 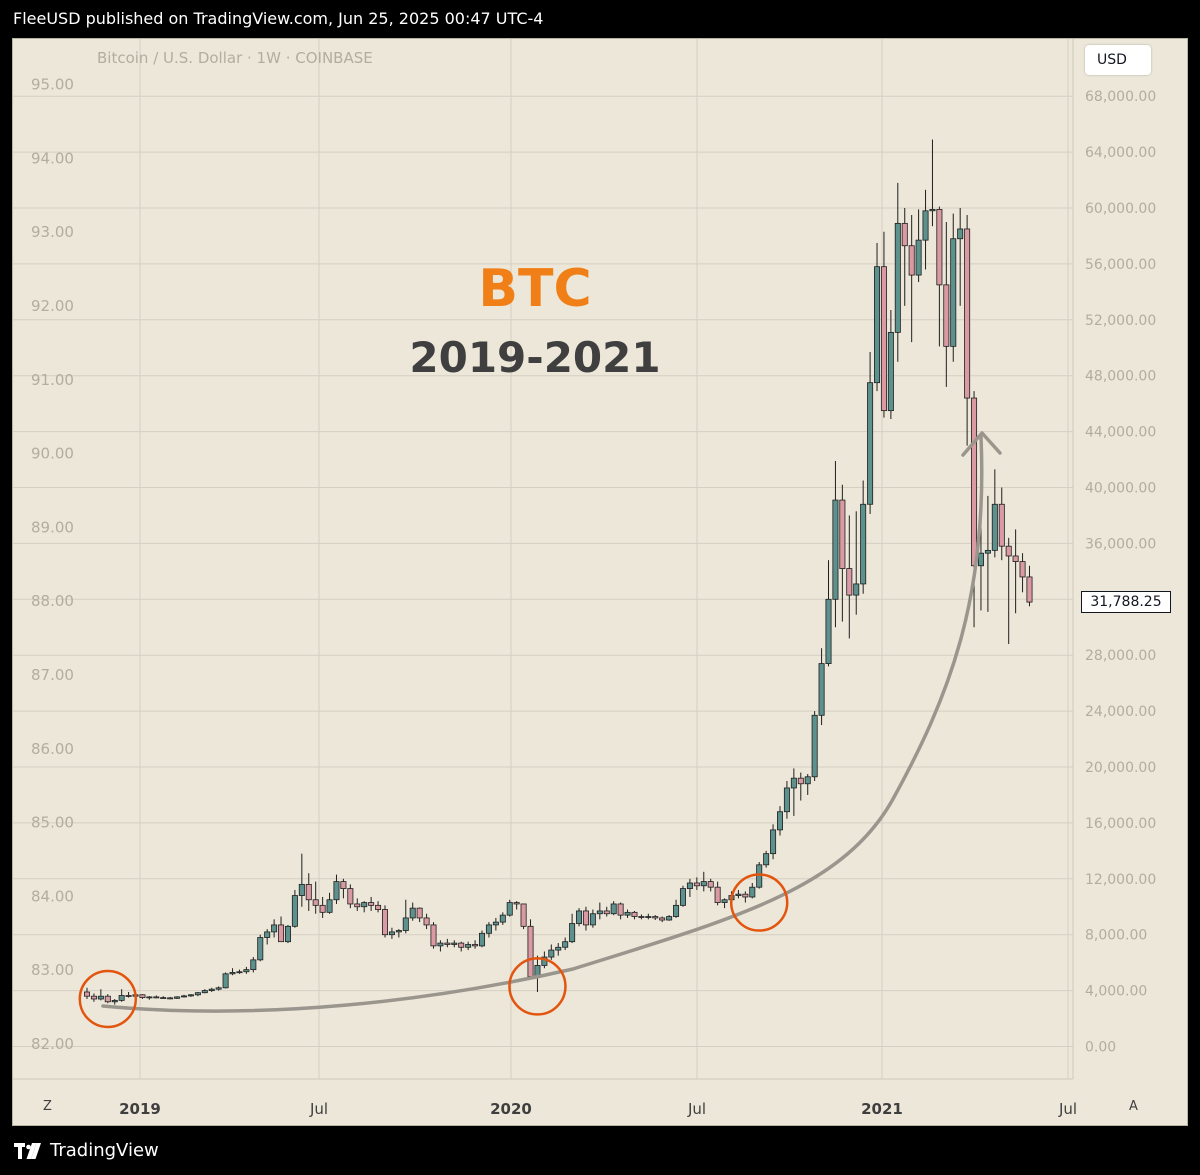 What do you see at coordinates (1116, 992) in the screenshot?
I see `right-tick-label: 4,000.00` at bounding box center [1116, 992].